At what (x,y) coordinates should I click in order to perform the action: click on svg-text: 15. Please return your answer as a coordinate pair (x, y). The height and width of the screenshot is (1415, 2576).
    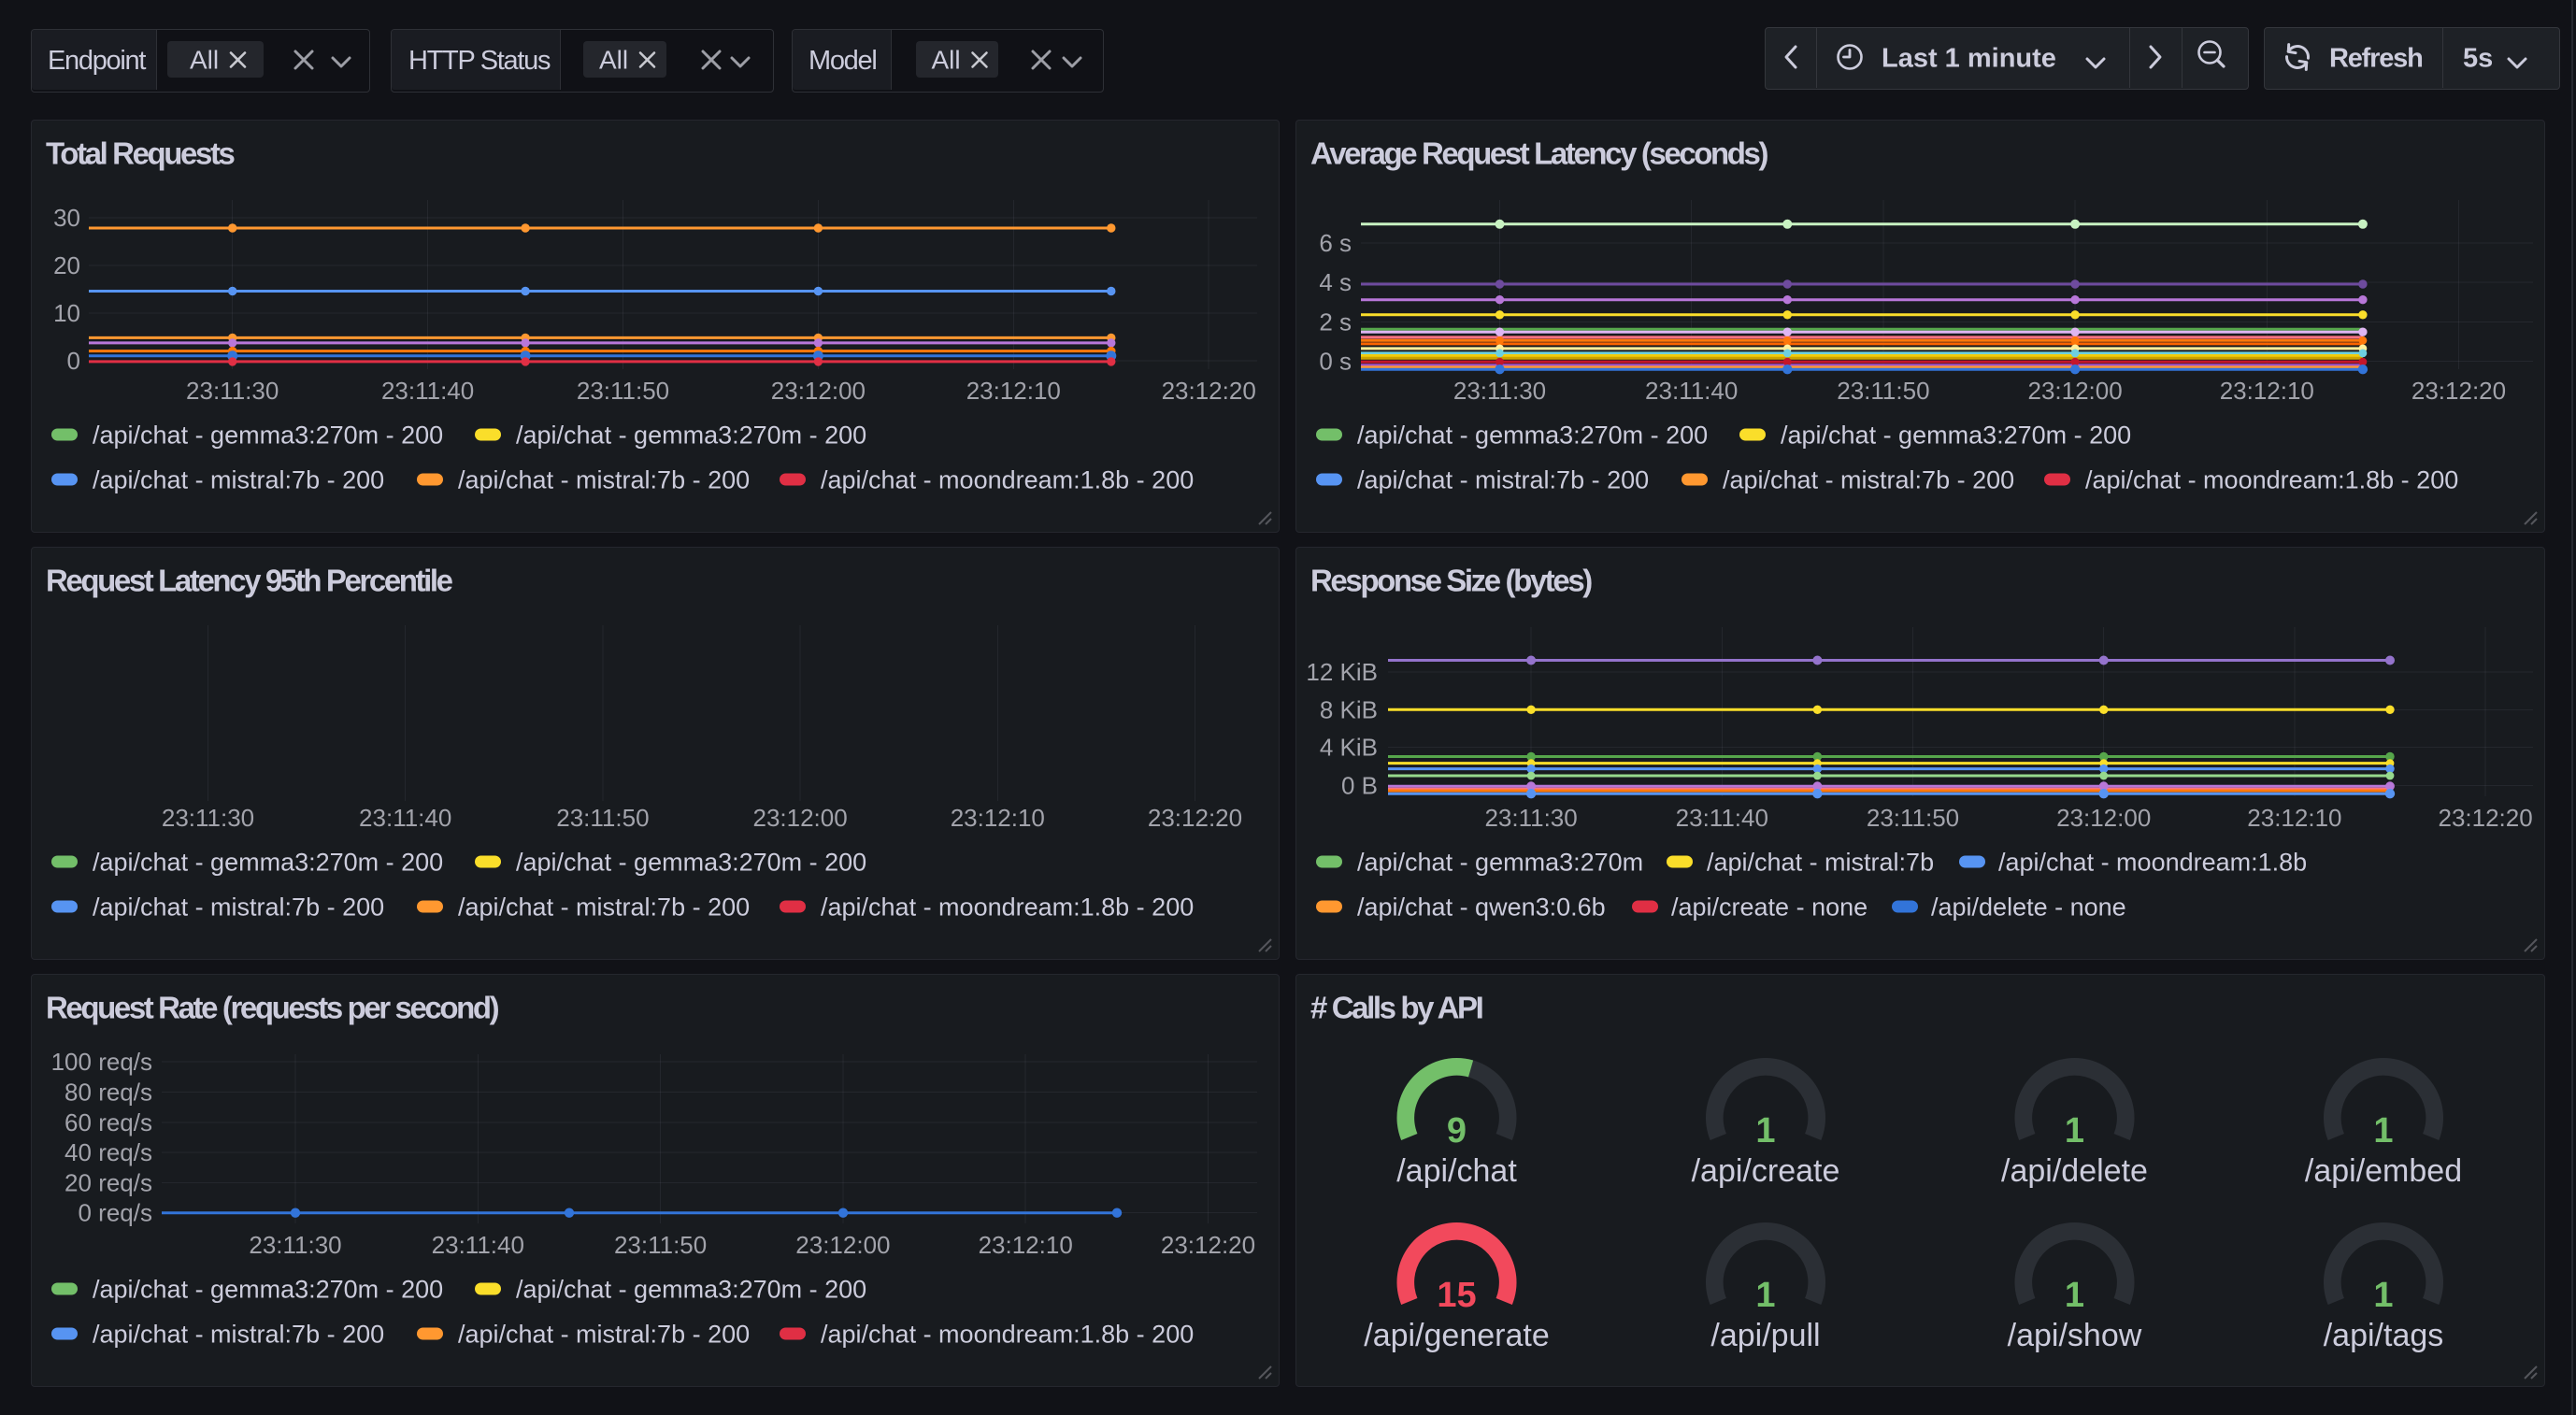
    Looking at the image, I should click on (1456, 1296).